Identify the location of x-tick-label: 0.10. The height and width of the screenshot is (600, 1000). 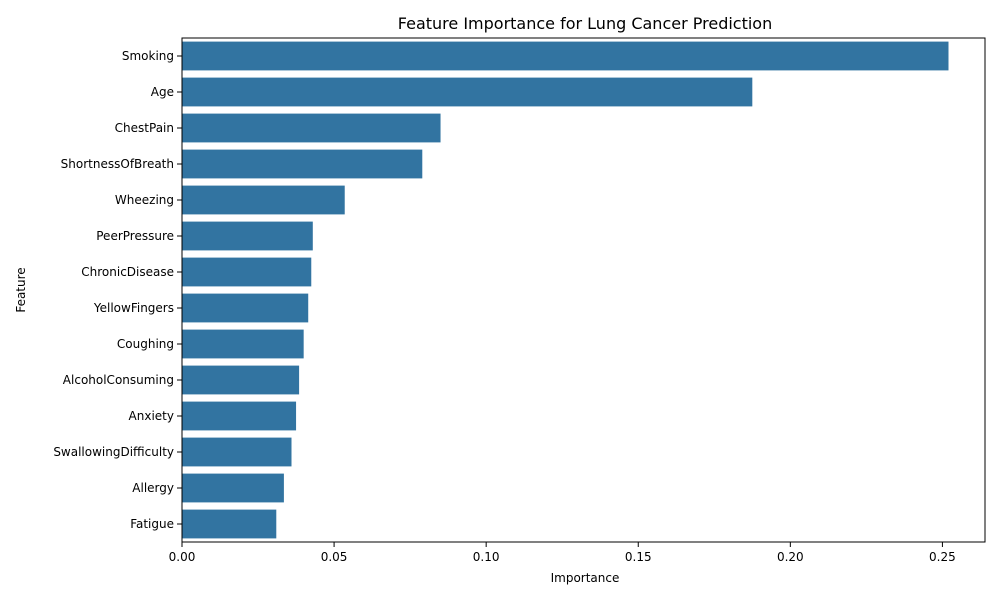
(486, 557).